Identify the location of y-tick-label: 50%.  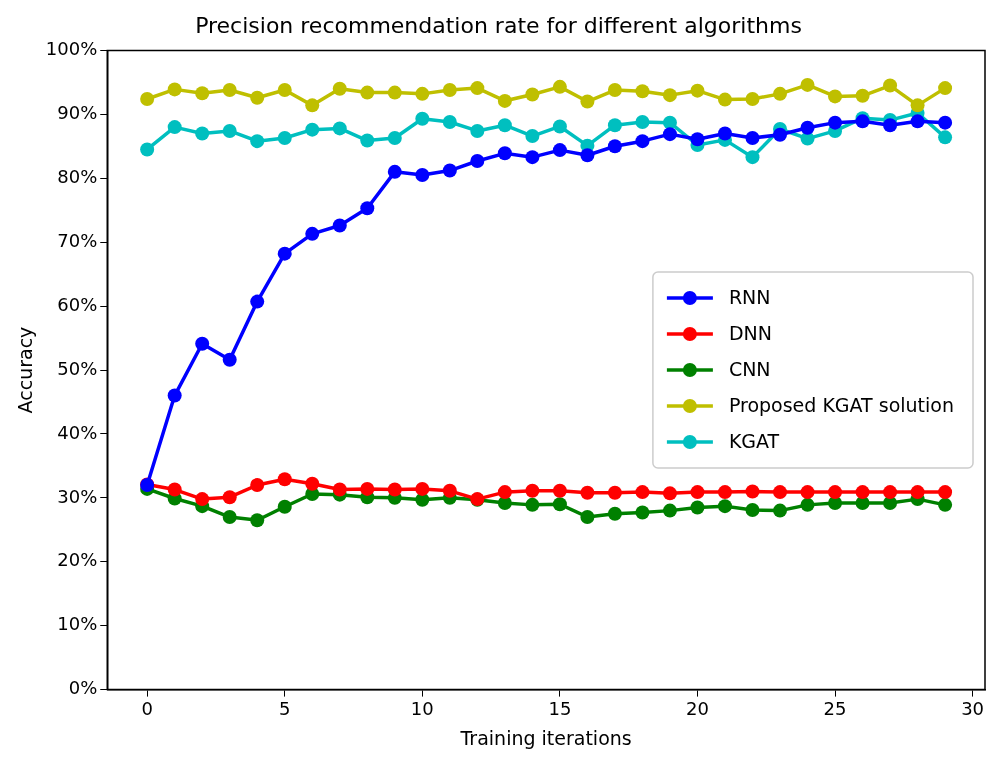
(77, 368).